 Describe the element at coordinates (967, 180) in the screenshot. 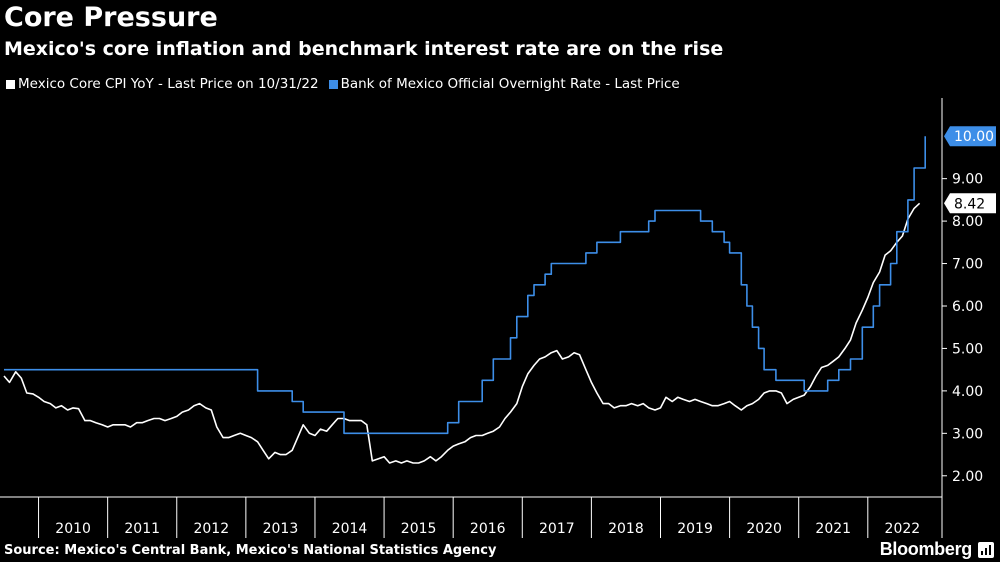

I see `y-tick-label: 9.00` at that location.